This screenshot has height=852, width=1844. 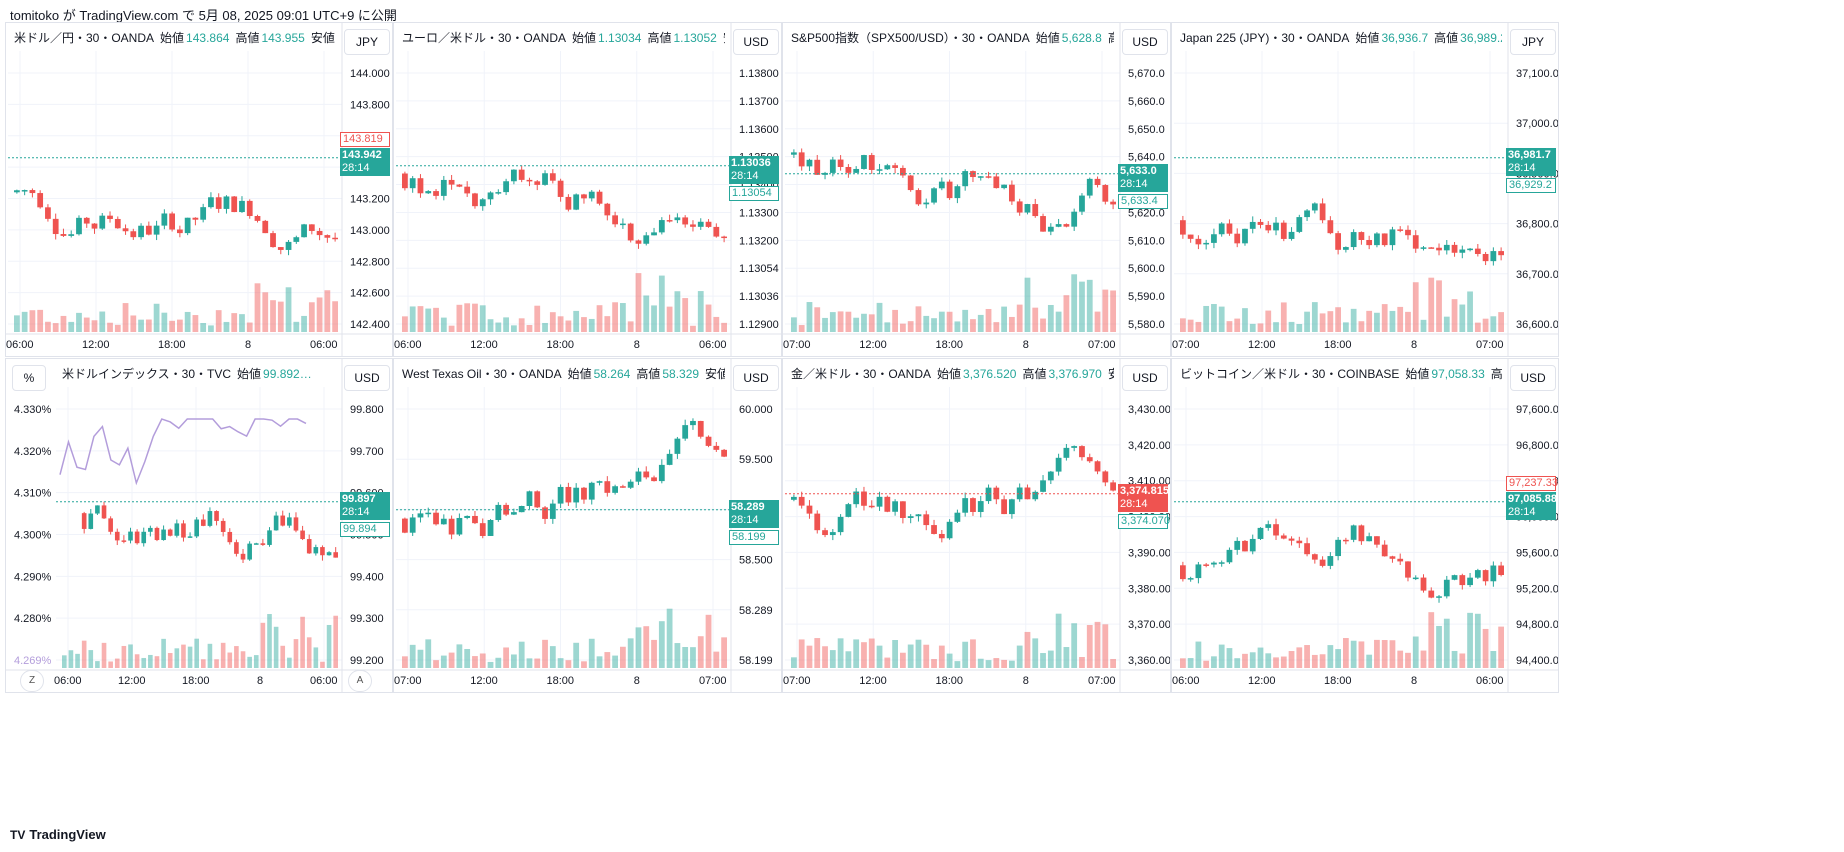 I want to click on title-title-name: 金／米ドル・30・OANDA, so click(x=861, y=374).